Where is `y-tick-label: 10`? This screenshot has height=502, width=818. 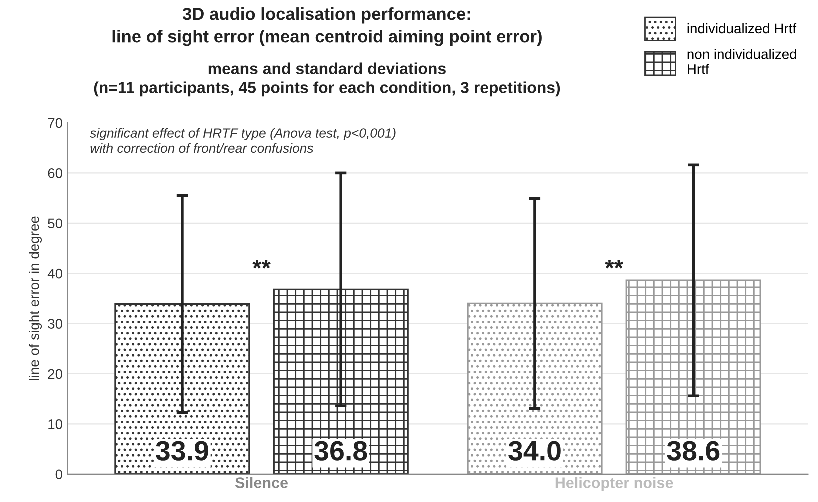
y-tick-label: 10 is located at coordinates (55, 425).